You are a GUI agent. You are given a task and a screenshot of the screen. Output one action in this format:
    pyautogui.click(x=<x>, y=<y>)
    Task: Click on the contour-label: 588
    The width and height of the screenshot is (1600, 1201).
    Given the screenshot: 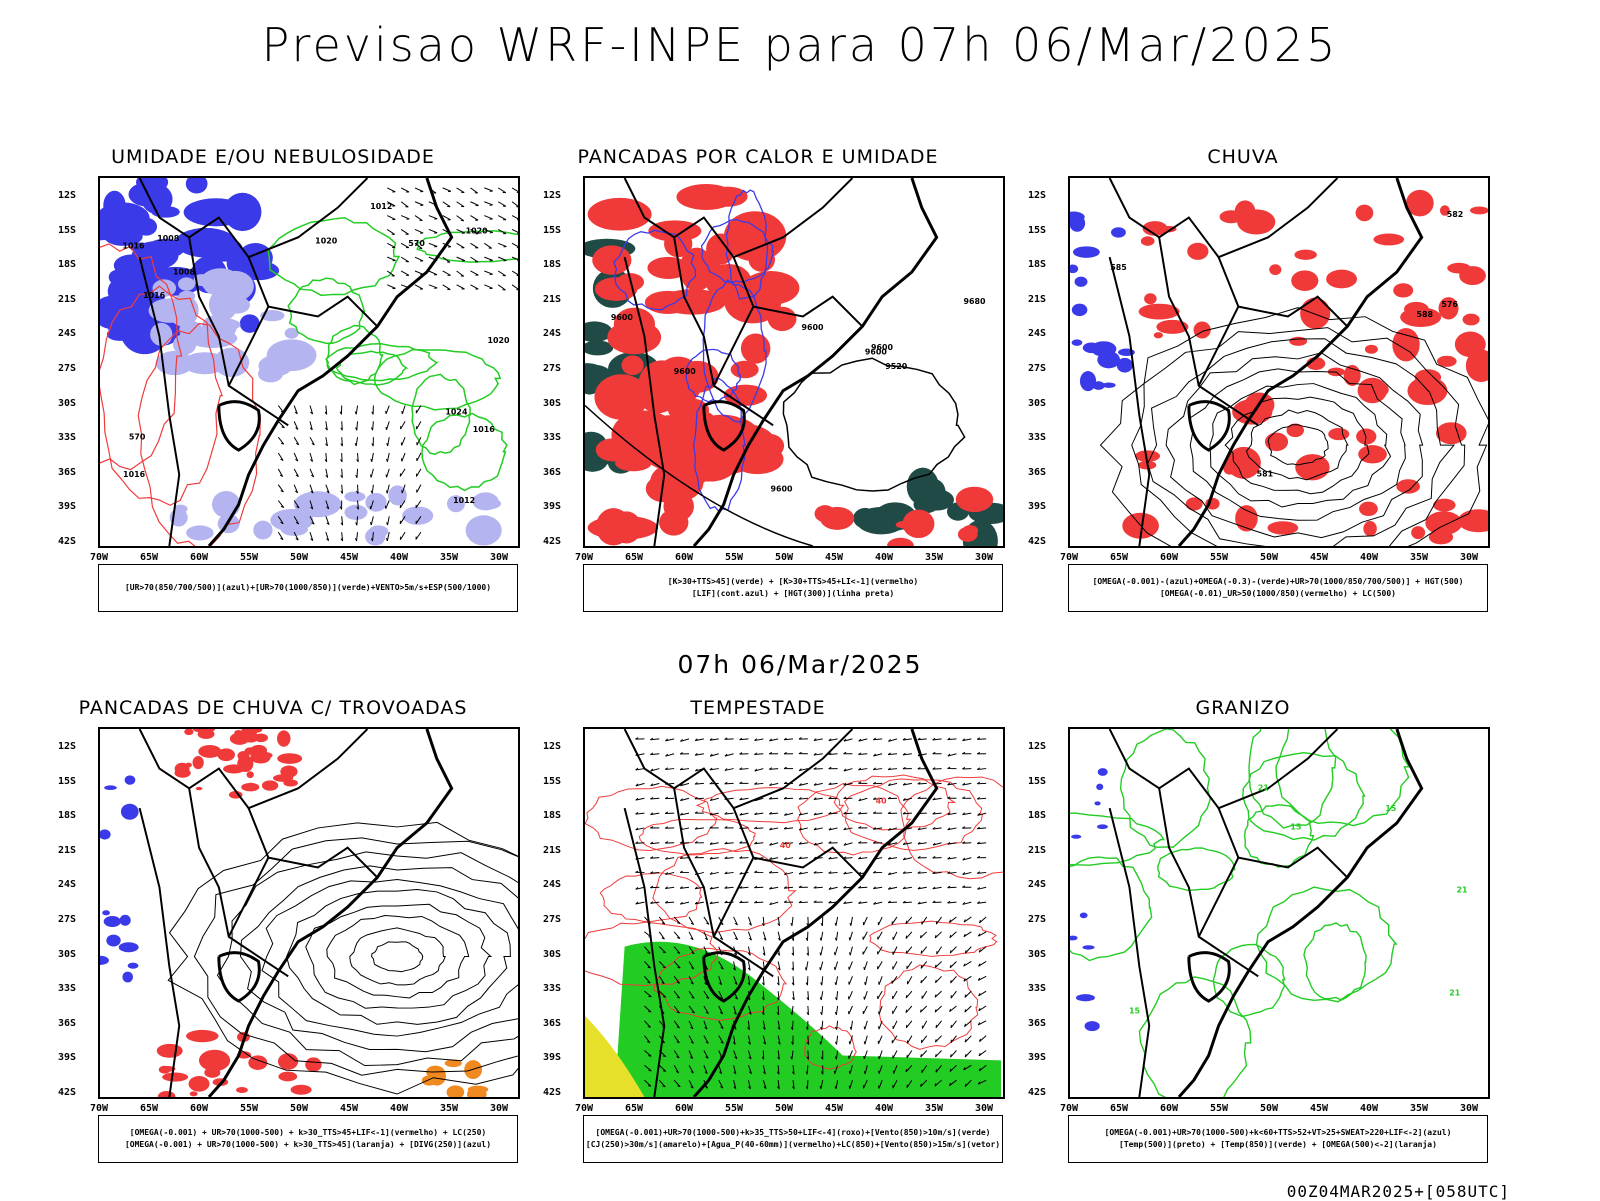 What is the action you would take?
    pyautogui.click(x=1425, y=314)
    